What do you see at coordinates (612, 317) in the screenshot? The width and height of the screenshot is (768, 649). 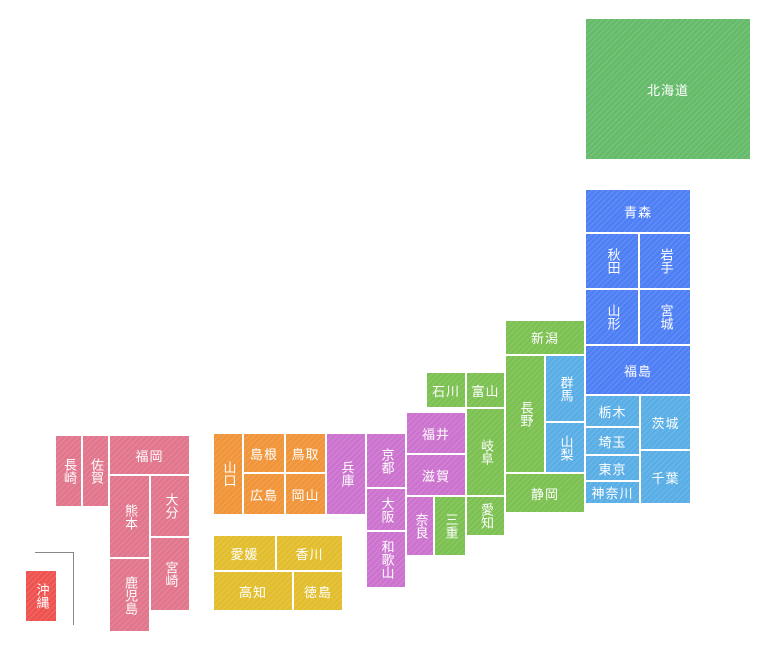 I see `prefecture-tile: 山形` at bounding box center [612, 317].